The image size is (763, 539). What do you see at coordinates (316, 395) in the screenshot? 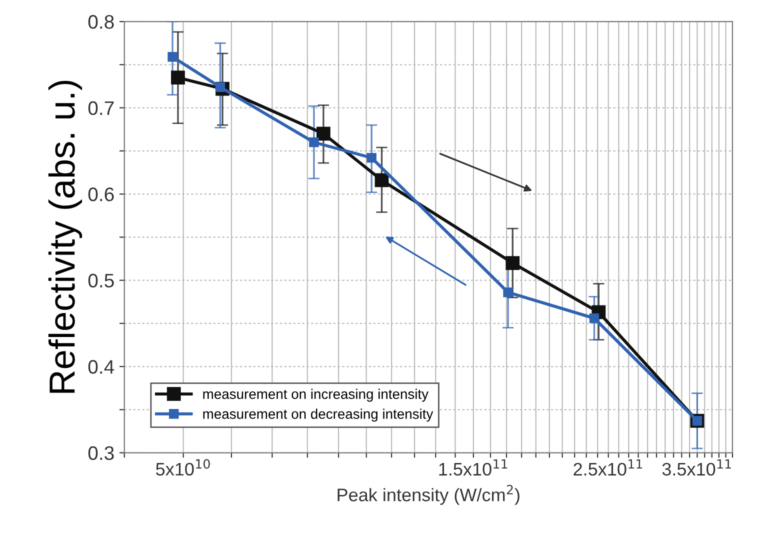
I see `legend-label: measurement on increasing intensity` at bounding box center [316, 395].